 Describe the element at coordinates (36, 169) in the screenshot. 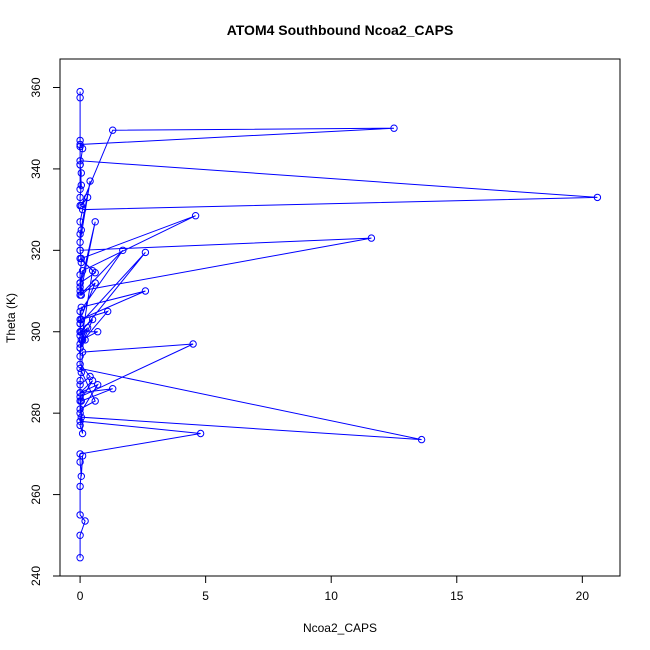

I see `y-tick-label: 340` at that location.